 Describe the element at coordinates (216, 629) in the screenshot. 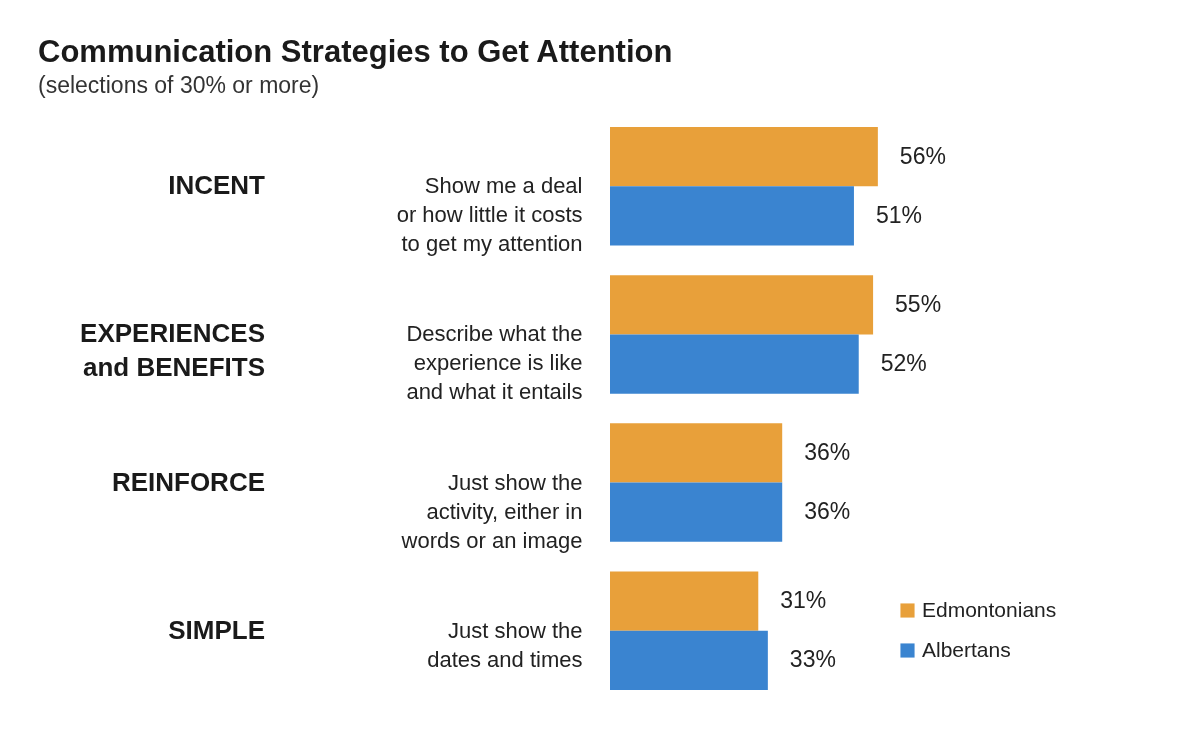

I see `text: SIMPLE` at that location.